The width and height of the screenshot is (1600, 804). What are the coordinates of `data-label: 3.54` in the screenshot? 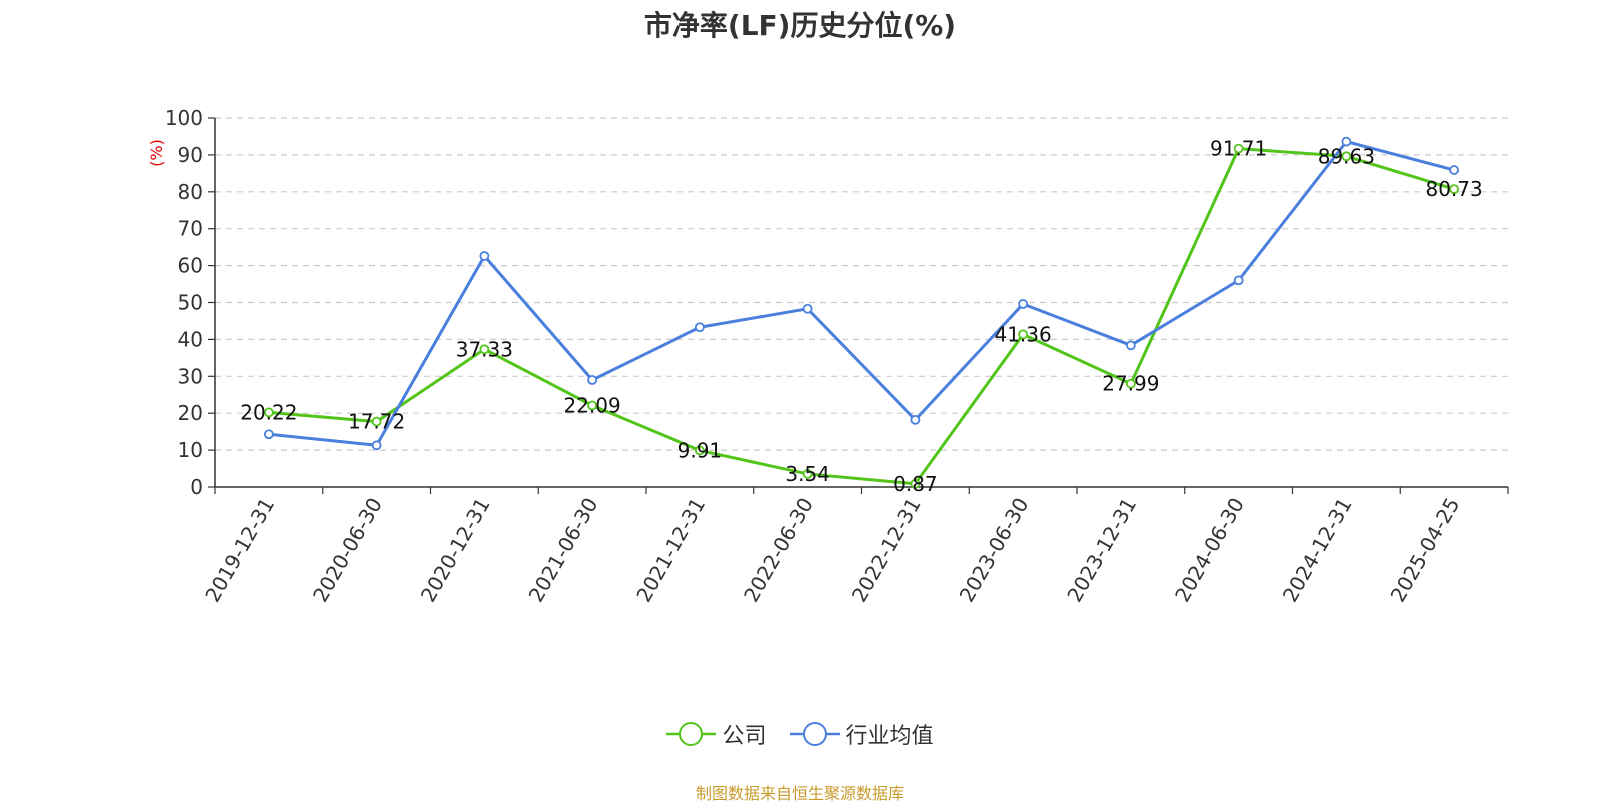 It's located at (807, 474).